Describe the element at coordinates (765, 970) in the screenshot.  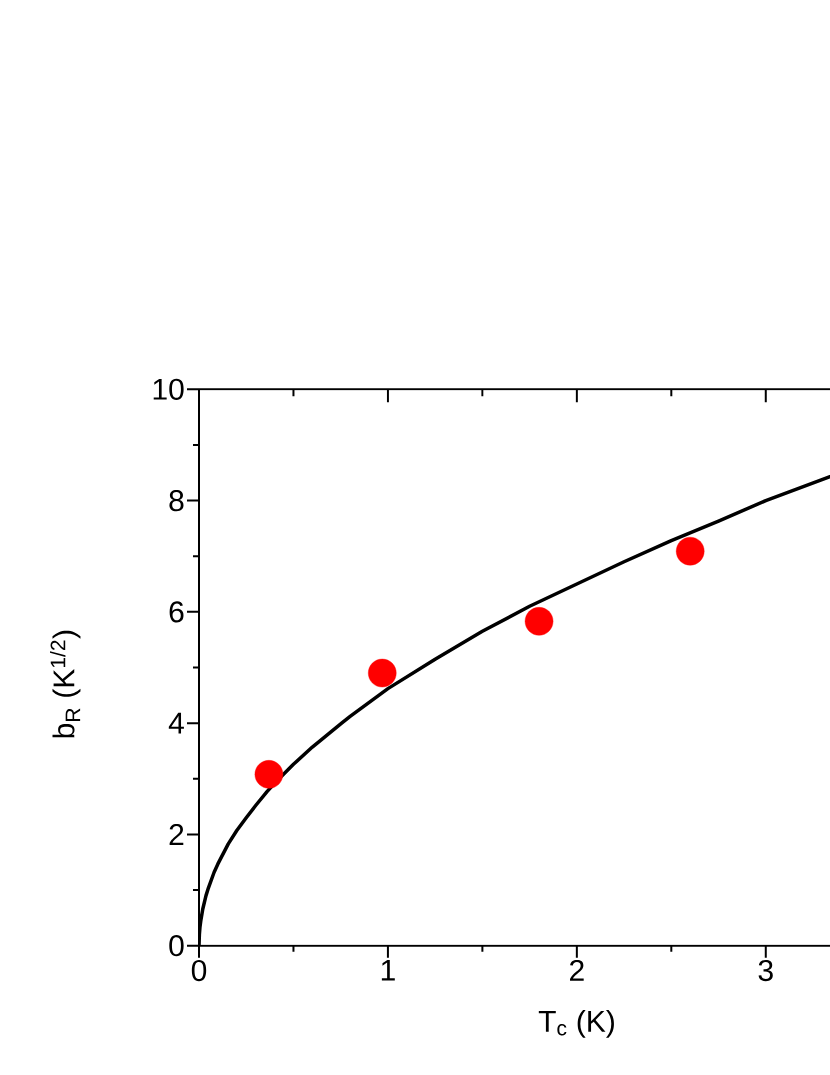
I see `x-tick-label: 3` at that location.